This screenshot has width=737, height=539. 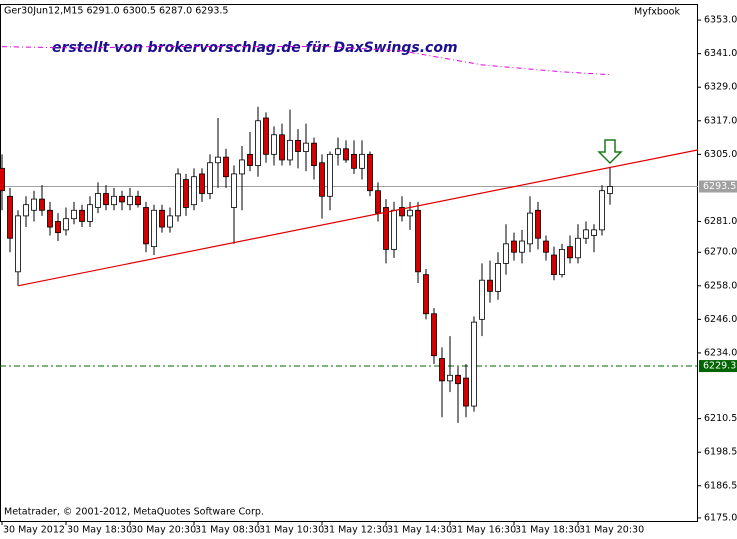 I want to click on x-tick-label: 30 May 18:30, so click(x=99, y=530).